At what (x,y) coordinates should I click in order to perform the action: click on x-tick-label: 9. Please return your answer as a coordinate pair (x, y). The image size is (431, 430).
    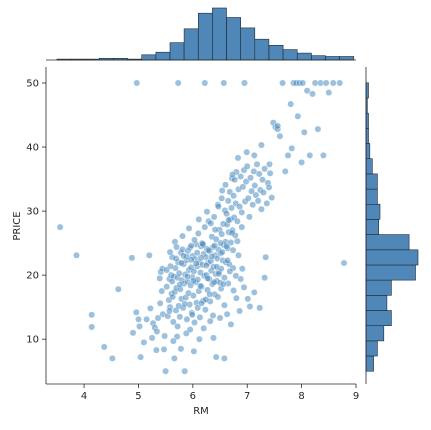
    Looking at the image, I should click on (356, 396).